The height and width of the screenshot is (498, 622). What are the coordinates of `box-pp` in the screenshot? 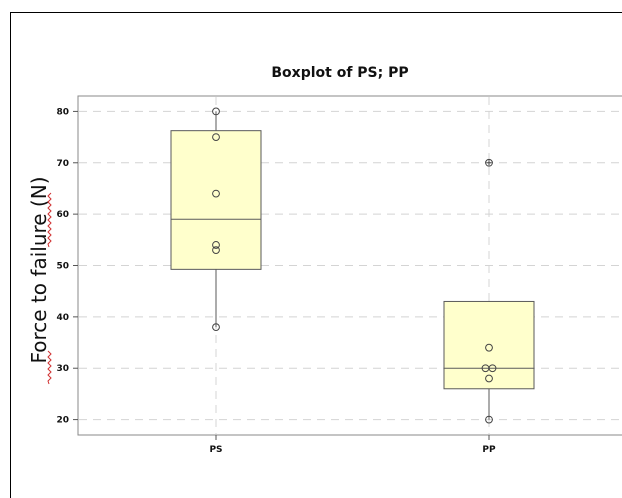 It's located at (489, 360).